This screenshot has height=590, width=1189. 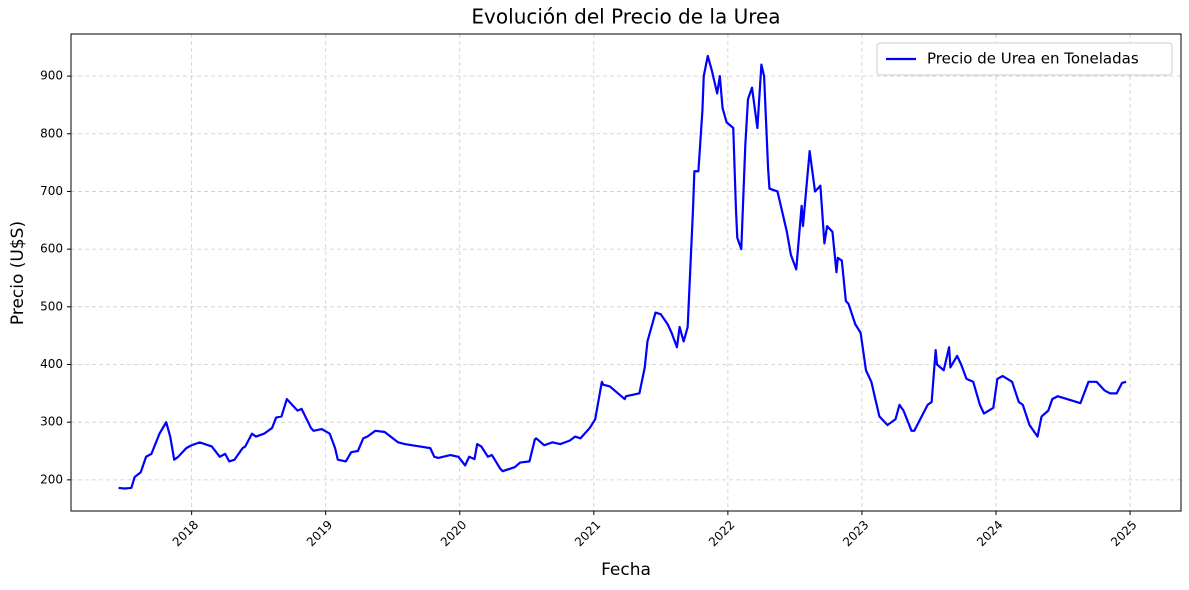 What do you see at coordinates (51, 306) in the screenshot?
I see `y-tick-label: 500` at bounding box center [51, 306].